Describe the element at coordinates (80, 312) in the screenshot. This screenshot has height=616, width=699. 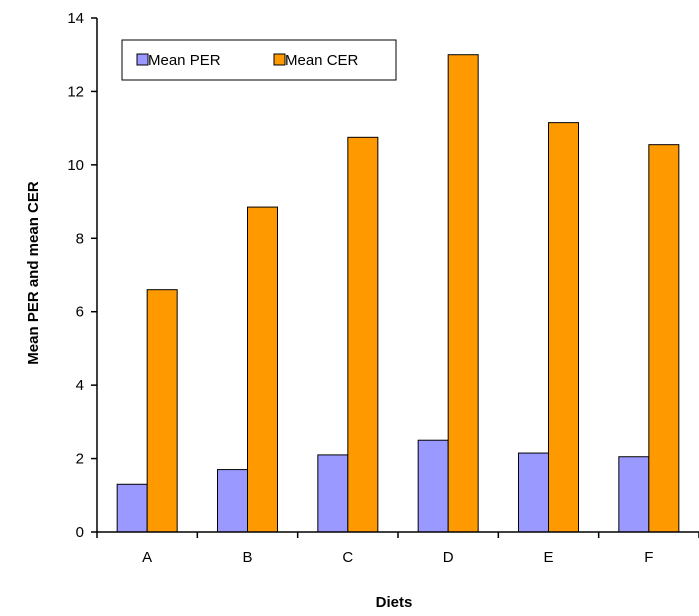
I see `y-tick-label: 6` at that location.